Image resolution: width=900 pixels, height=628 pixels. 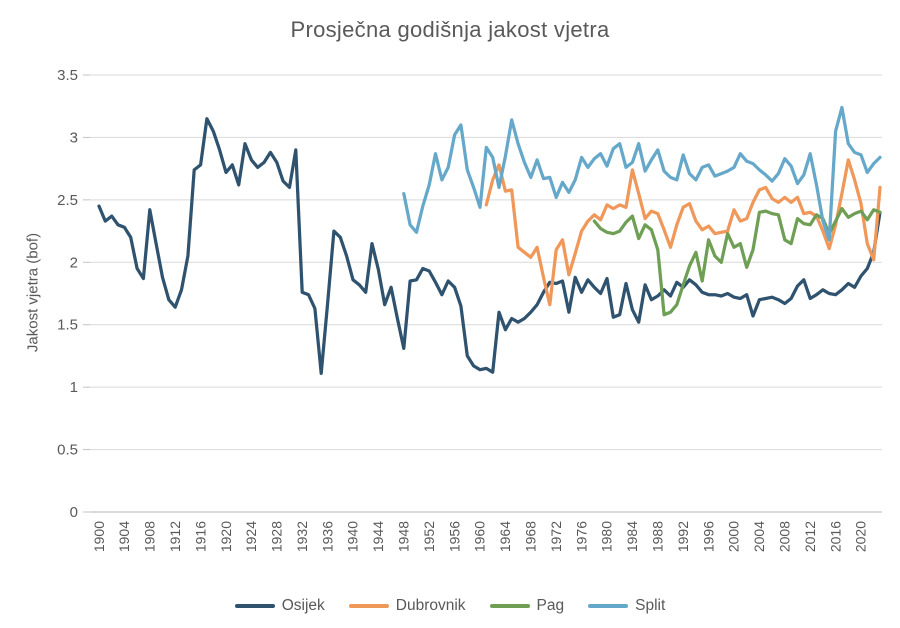 I want to click on x-tick-label: 1932, so click(x=302, y=536).